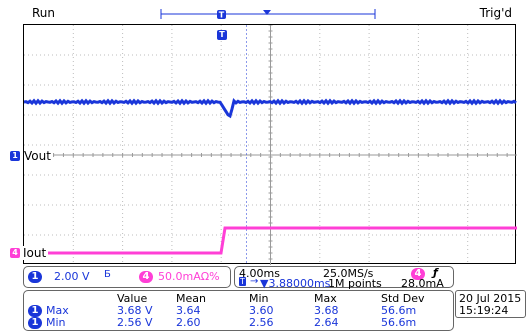 This screenshot has height=333, width=526. I want to click on row-min: 3.60, so click(261, 310).